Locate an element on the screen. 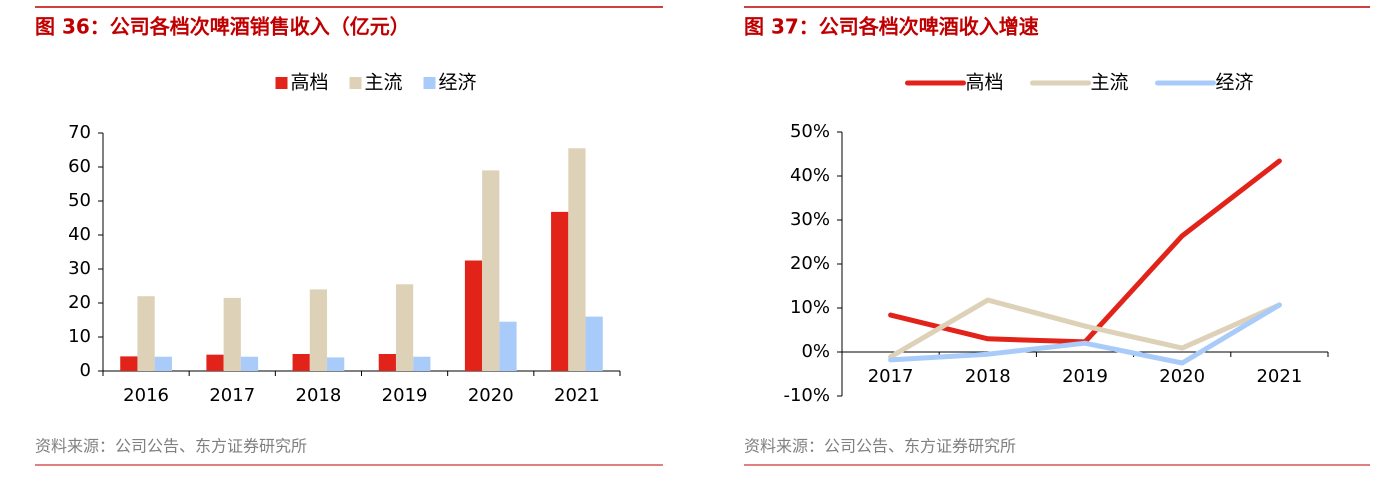 The image size is (1386, 483). y-tick-label: 30 is located at coordinates (79, 268).